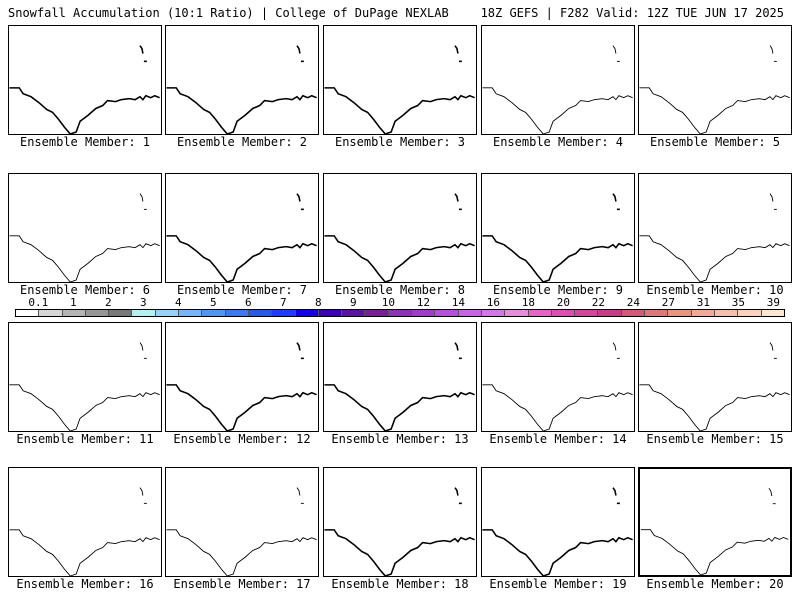 This screenshot has width=800, height=600. I want to click on ensemble-member-label: Ensemble Member: 5, so click(715, 142).